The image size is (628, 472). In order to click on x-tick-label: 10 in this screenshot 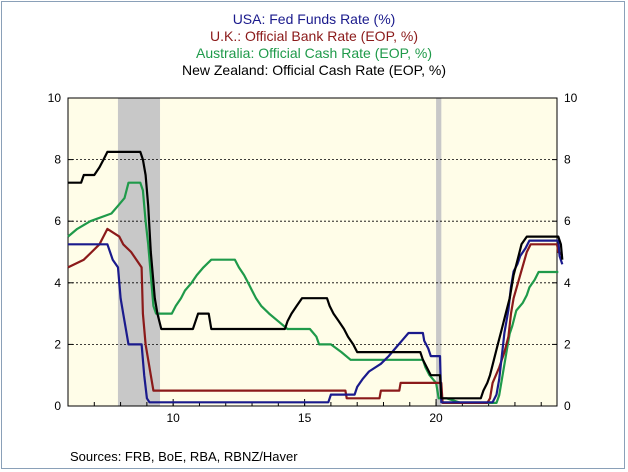, I will do `click(173, 418)`.